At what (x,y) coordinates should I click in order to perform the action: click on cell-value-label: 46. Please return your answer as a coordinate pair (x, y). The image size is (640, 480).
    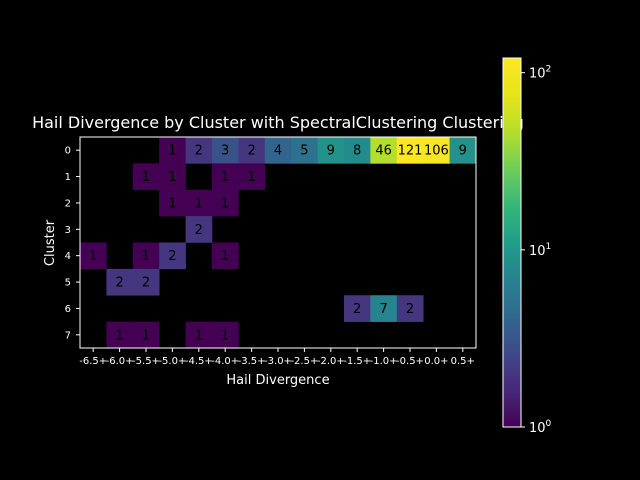
    Looking at the image, I should click on (383, 151).